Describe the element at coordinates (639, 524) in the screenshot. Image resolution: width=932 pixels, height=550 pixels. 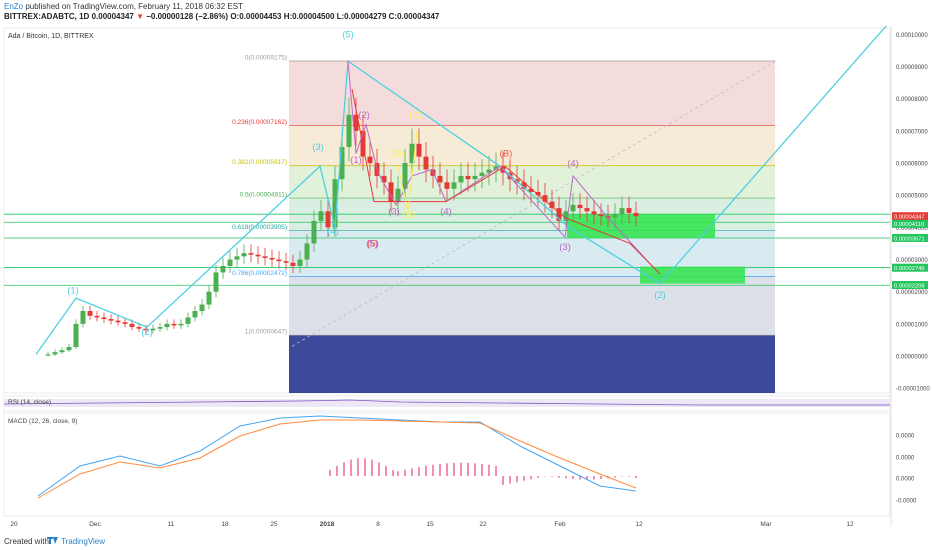
I see `x-tick-label: 12` at that location.